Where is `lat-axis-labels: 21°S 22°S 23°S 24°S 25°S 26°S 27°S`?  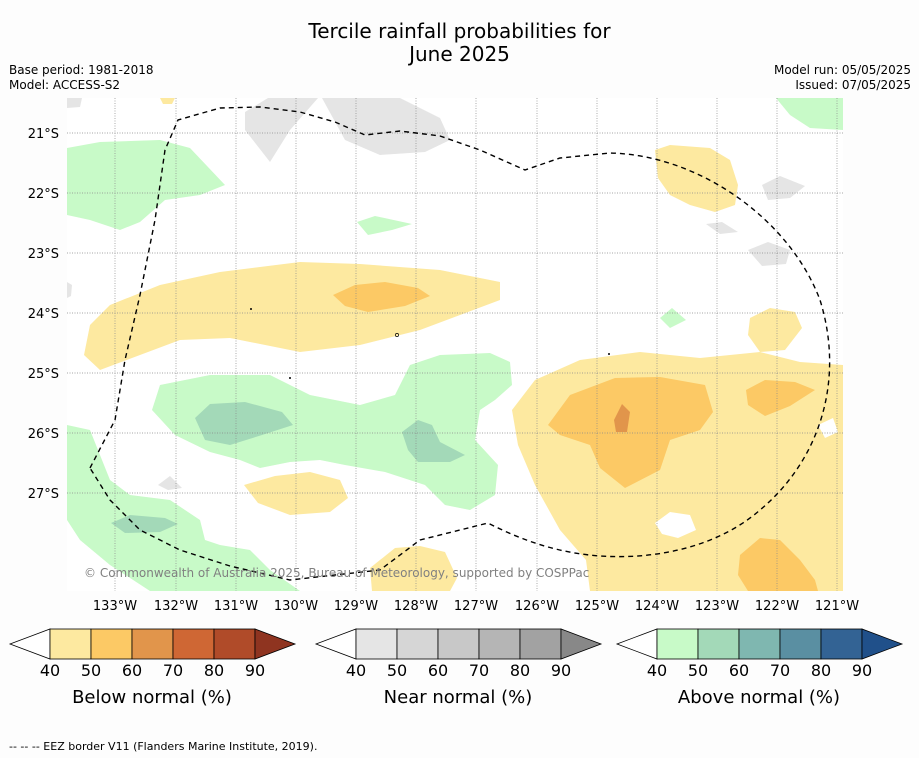 lat-axis-labels: 21°S 22°S 23°S 24°S 25°S 26°S 27°S is located at coordinates (43, 314).